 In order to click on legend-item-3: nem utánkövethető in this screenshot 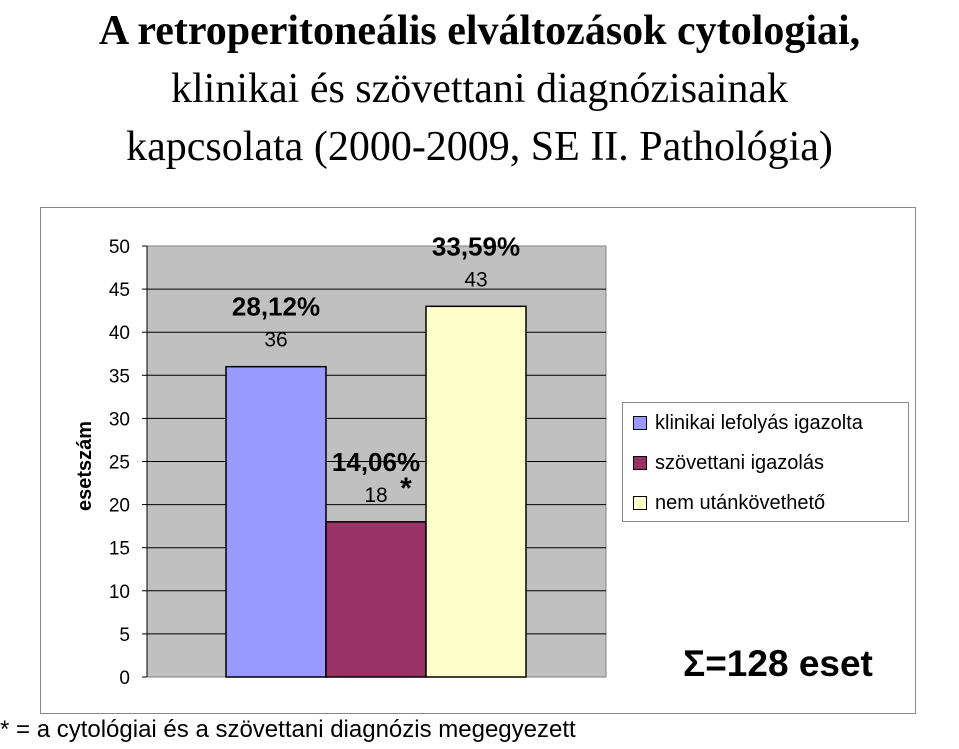, I will do `click(729, 503)`.